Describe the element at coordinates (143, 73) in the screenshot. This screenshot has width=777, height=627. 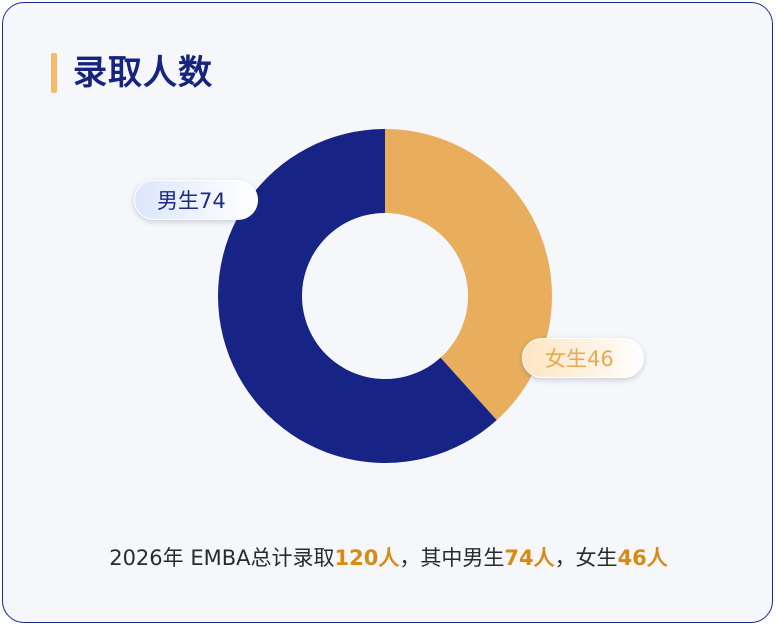
I see `chart-title: 录取人数` at that location.